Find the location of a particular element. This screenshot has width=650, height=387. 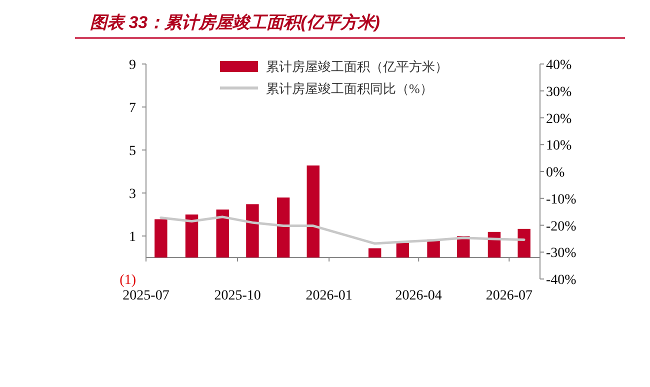

chart-title: 图表 33：累计房屋竣工面积(亿平方米) is located at coordinates (235, 22).